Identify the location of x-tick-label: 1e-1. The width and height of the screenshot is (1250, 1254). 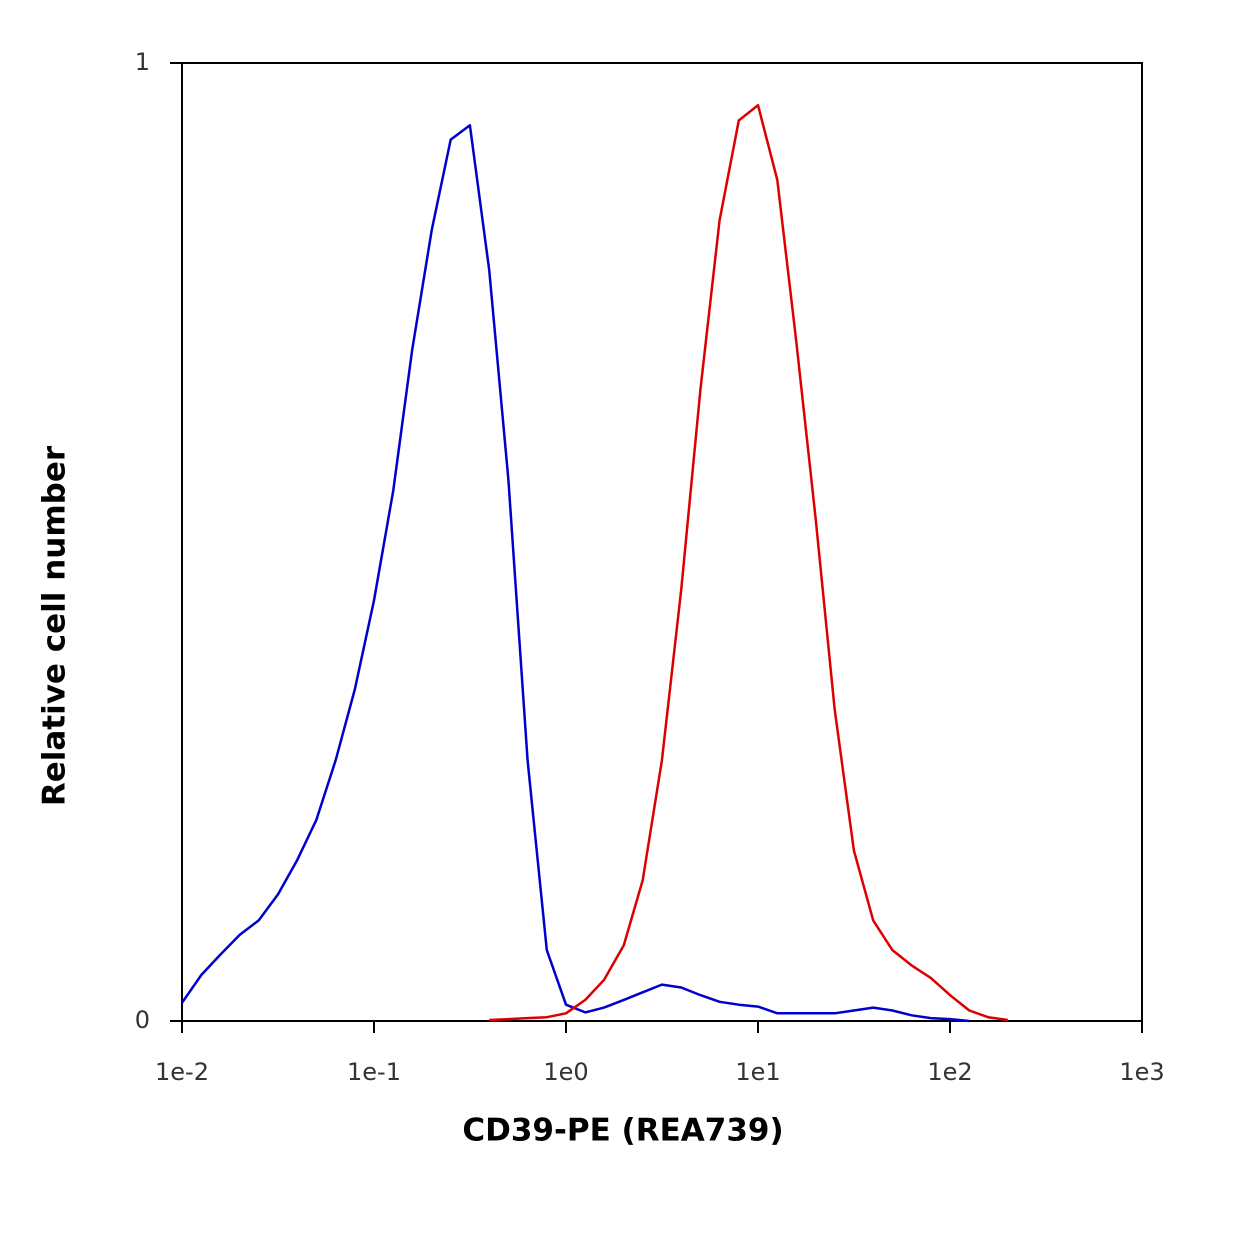
(374, 1072).